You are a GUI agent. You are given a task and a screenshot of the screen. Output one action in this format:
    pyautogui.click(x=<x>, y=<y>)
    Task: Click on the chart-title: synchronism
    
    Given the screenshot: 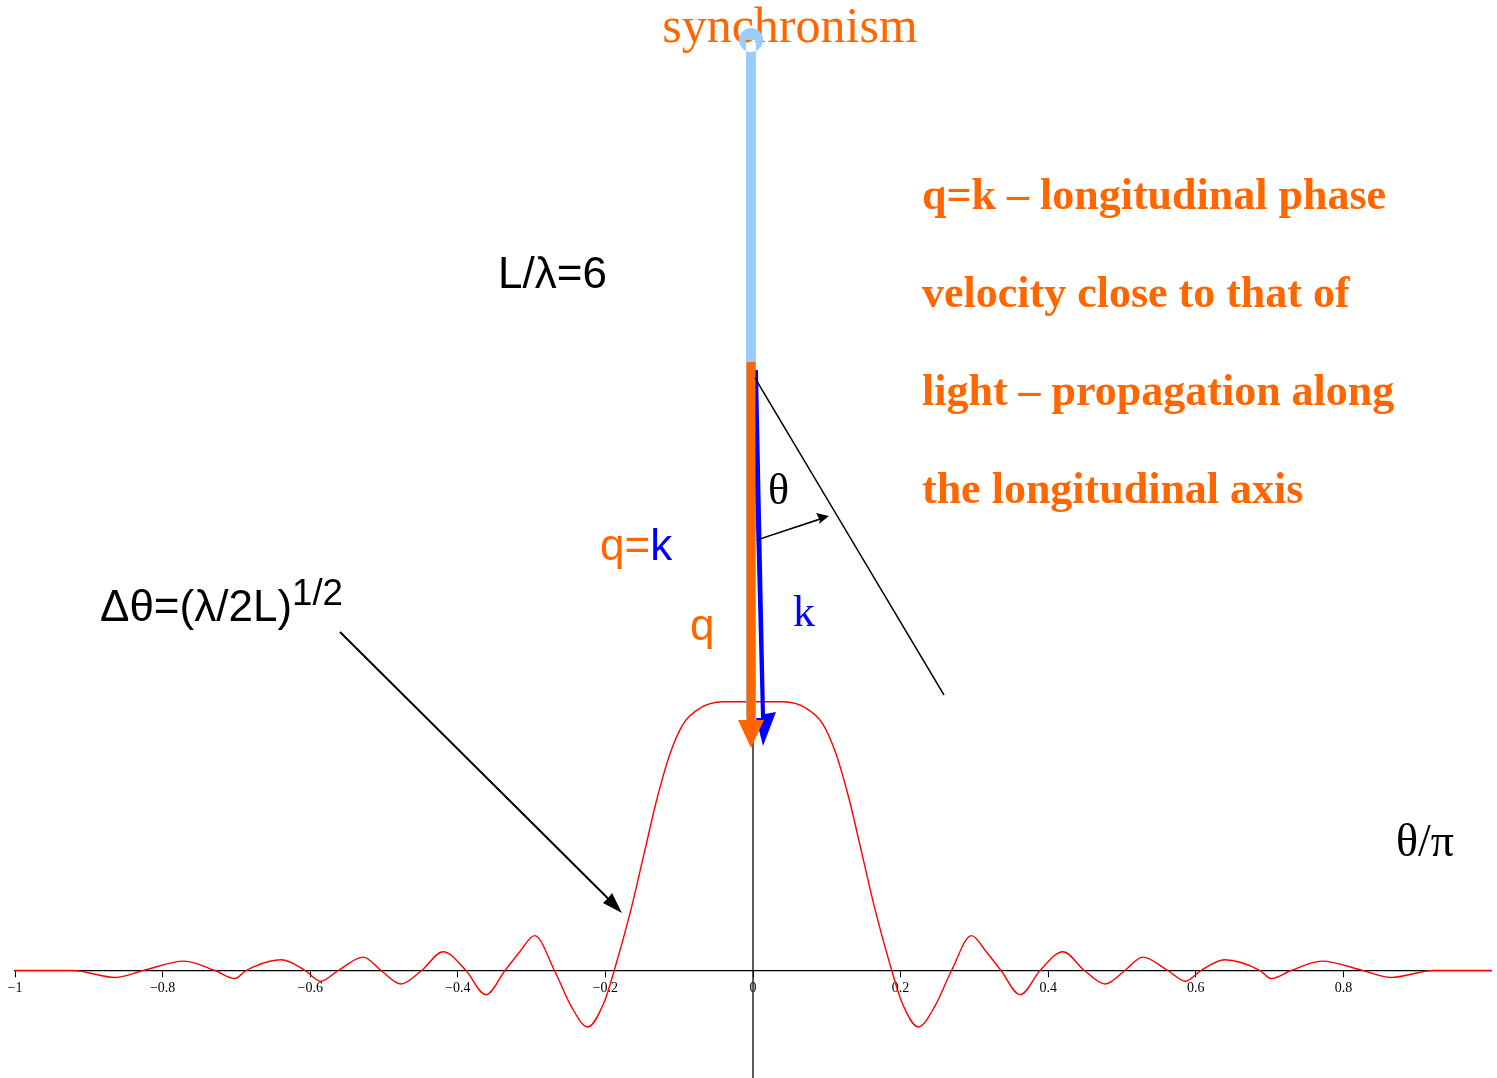 What is the action you would take?
    pyautogui.click(x=790, y=27)
    